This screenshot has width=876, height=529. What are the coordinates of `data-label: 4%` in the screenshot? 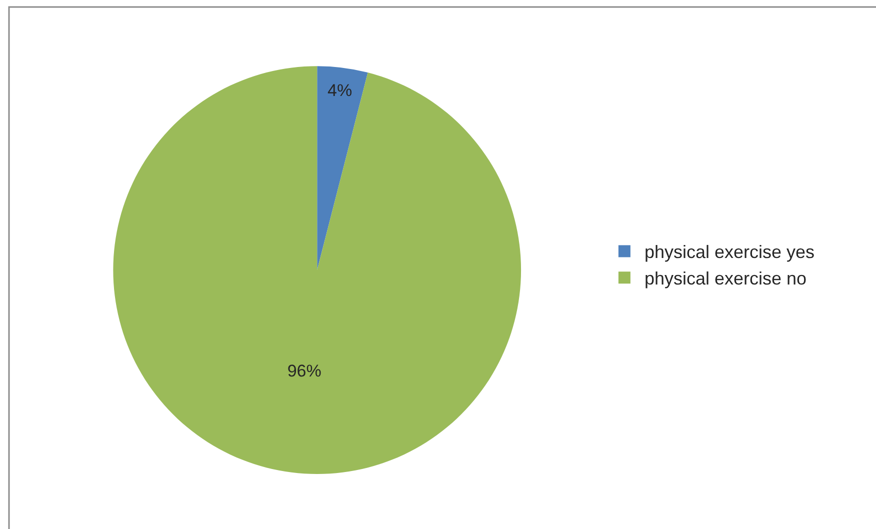 It's located at (340, 90).